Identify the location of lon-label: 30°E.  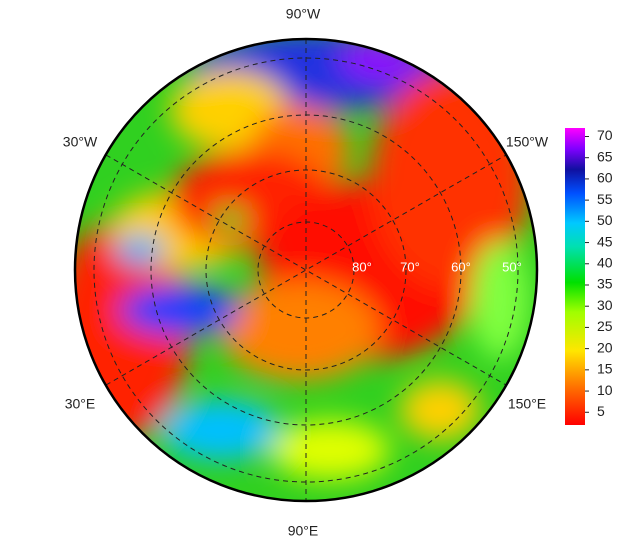
(80, 404).